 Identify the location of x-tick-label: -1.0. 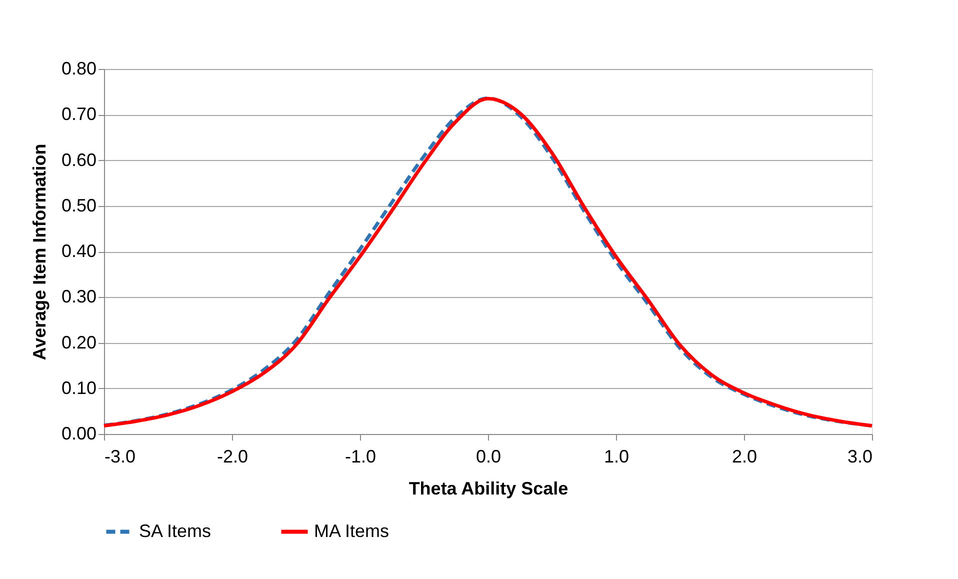
(360, 456).